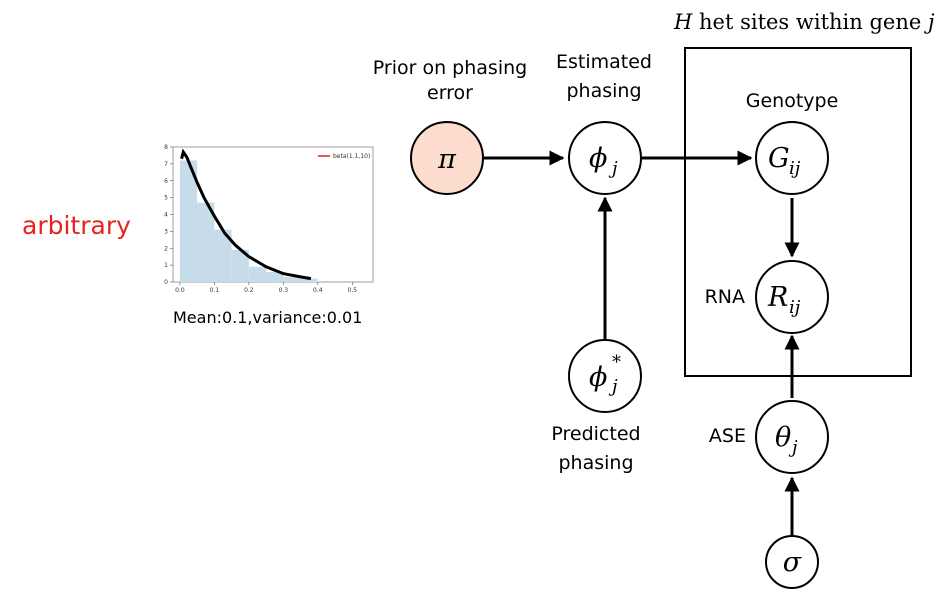  I want to click on node-g-circle, so click(792, 158).